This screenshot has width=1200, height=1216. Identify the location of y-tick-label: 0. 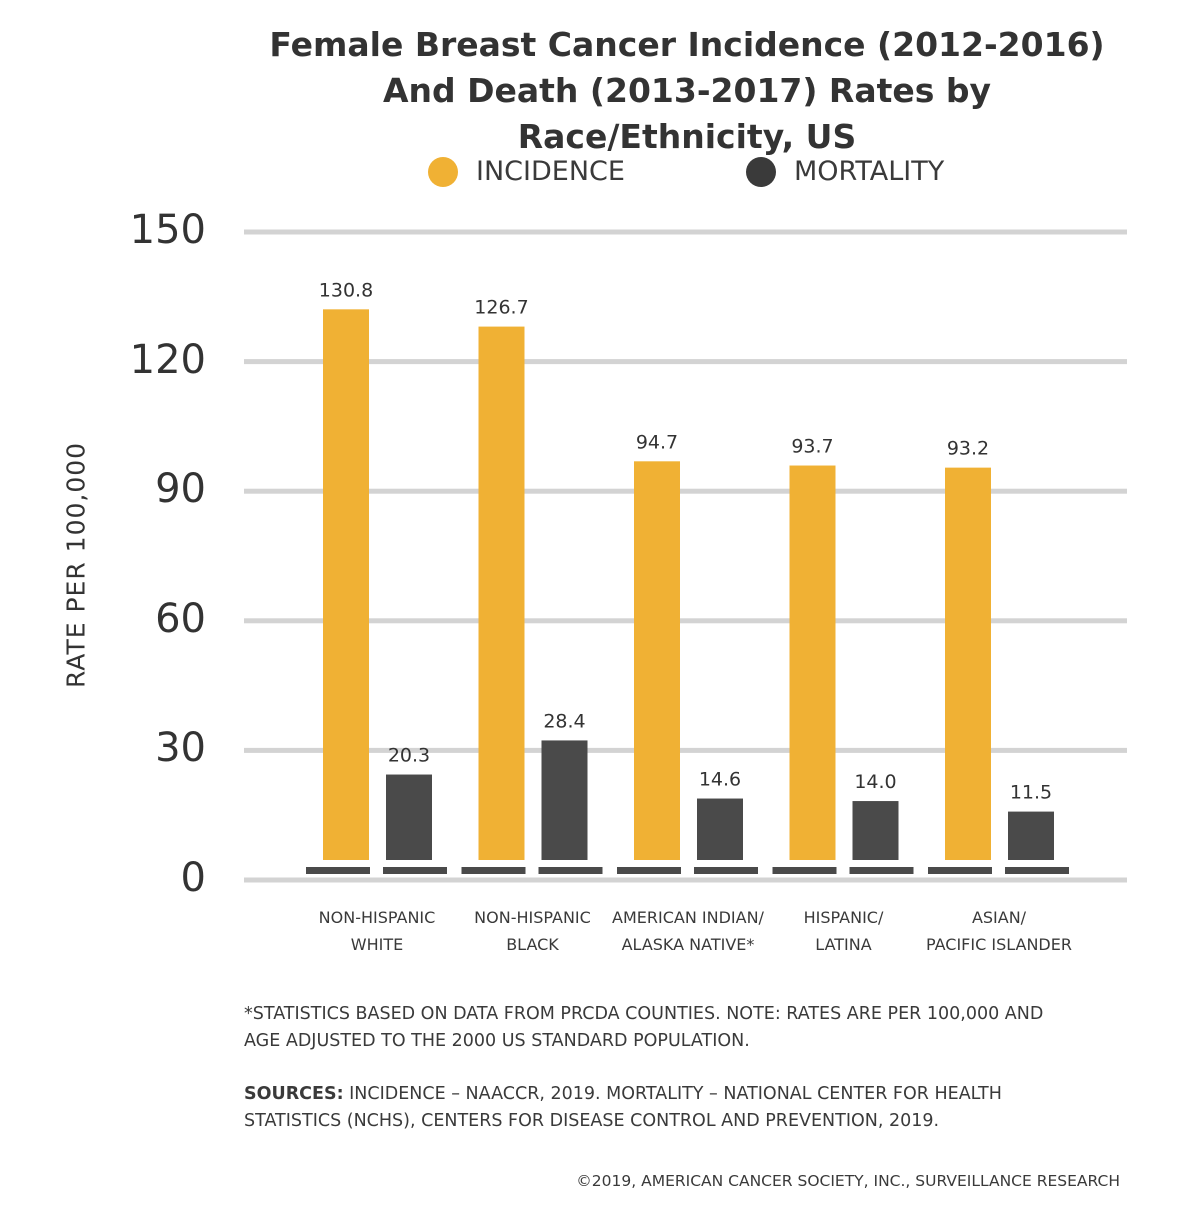
(193, 878).